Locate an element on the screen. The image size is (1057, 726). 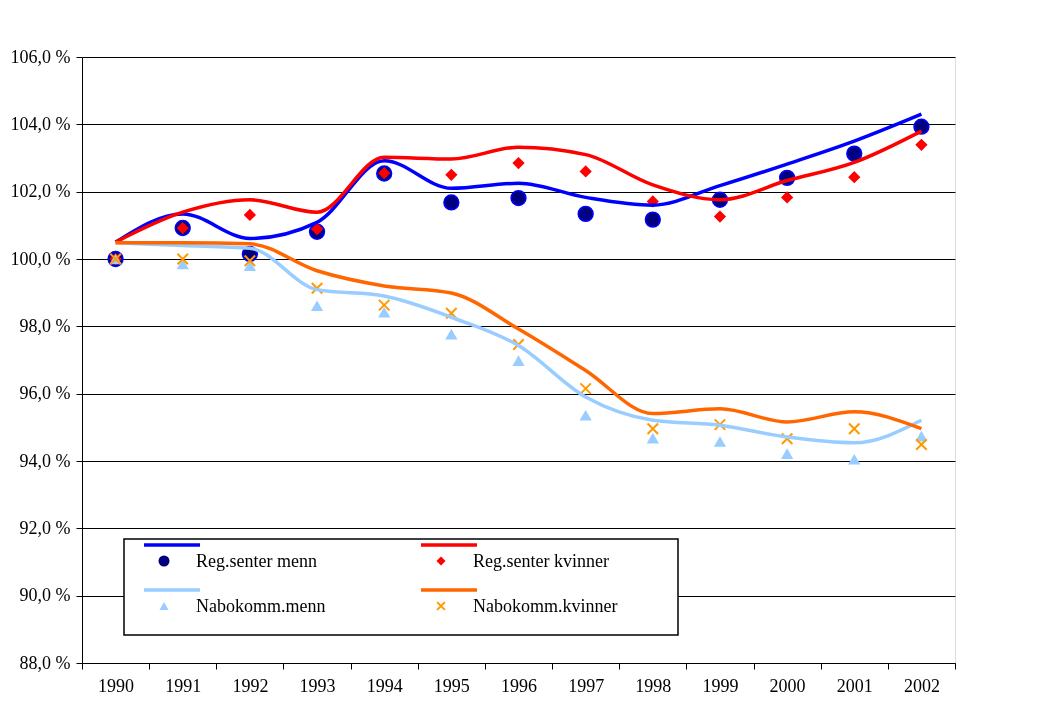
y-tick-label: 100,0 % is located at coordinates (40, 258).